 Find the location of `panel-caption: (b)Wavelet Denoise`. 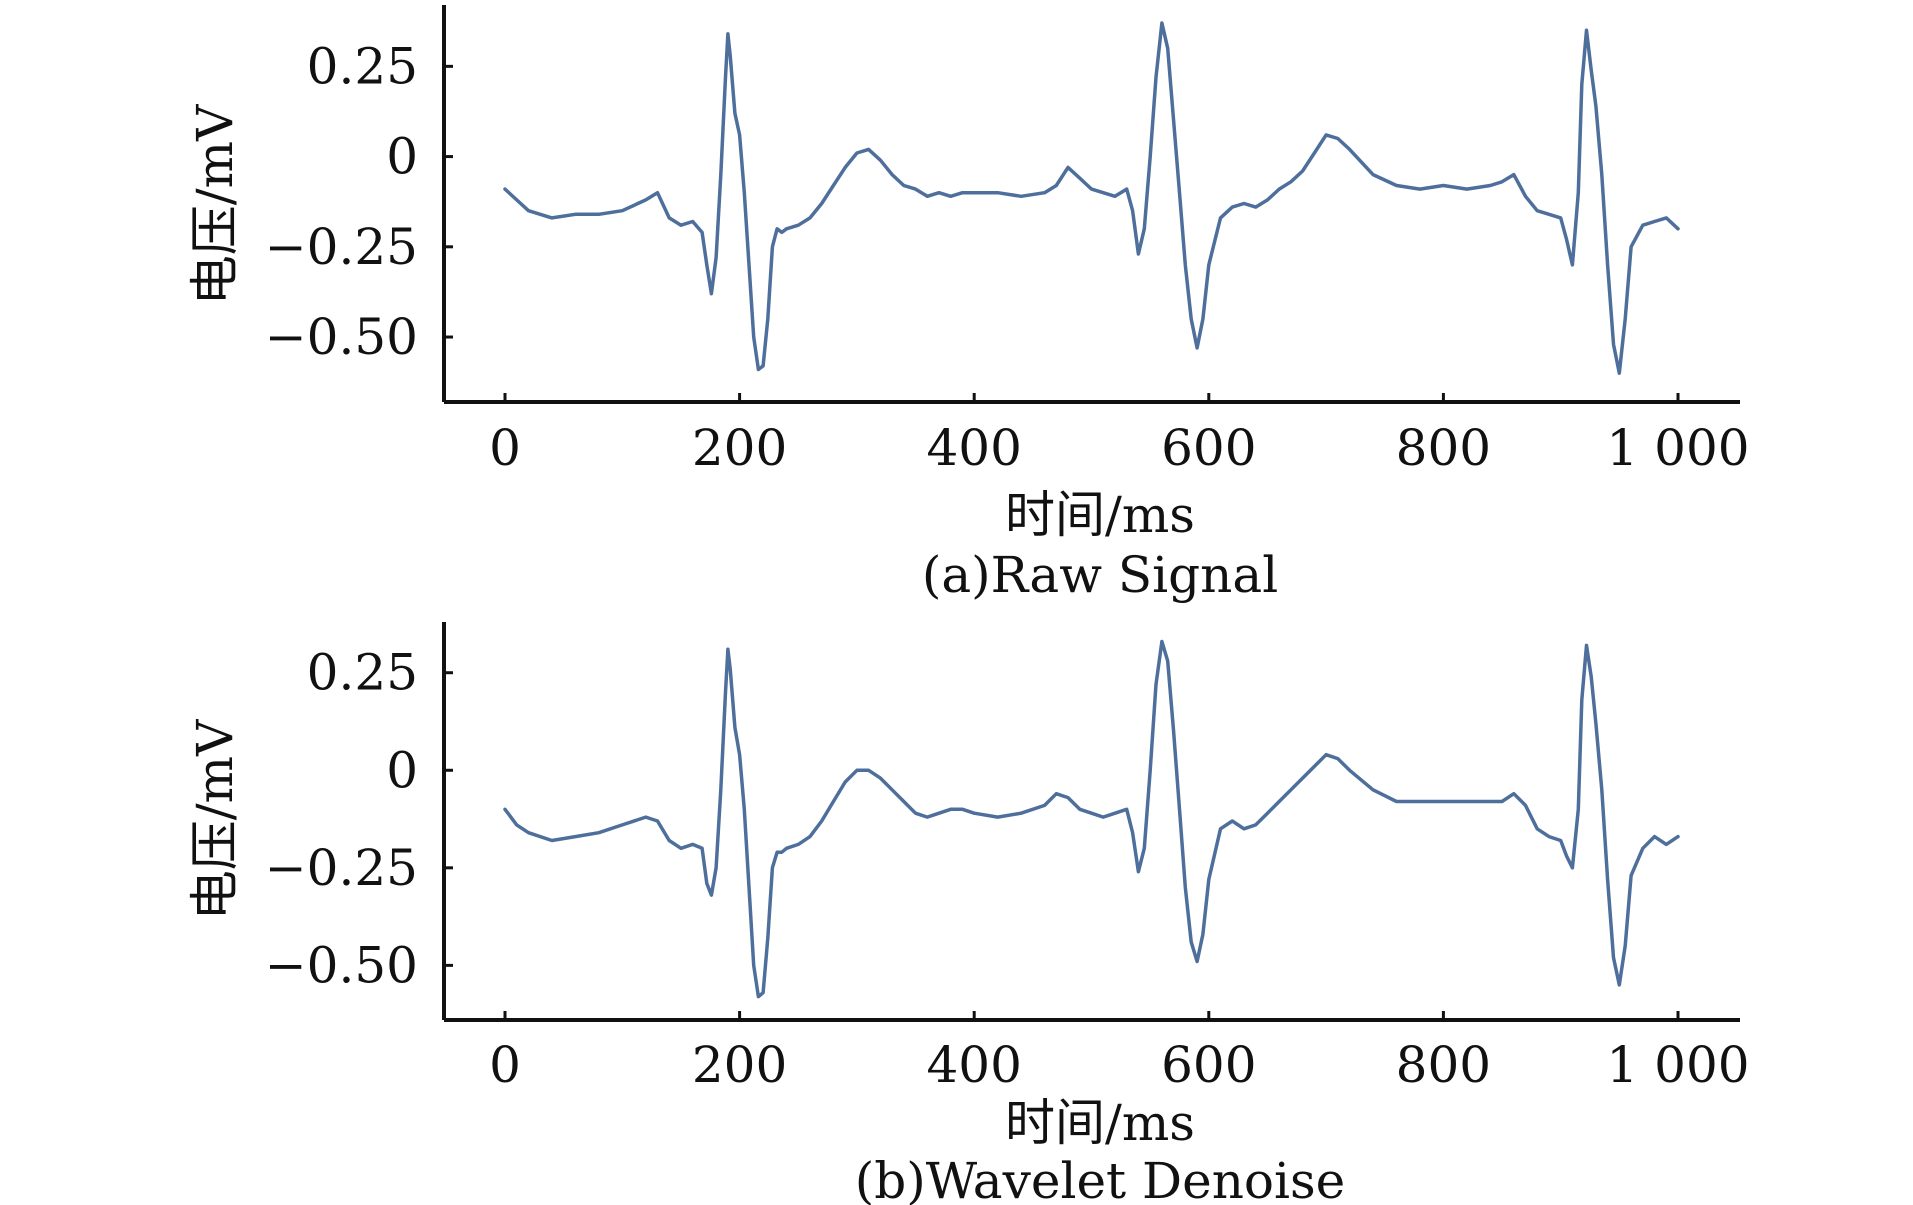

panel-caption: (b)Wavelet Denoise is located at coordinates (1100, 1178).